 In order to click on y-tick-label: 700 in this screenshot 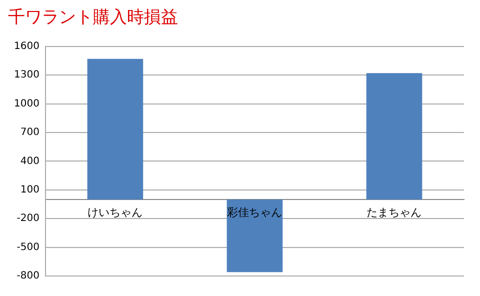, I will do `click(30, 132)`.